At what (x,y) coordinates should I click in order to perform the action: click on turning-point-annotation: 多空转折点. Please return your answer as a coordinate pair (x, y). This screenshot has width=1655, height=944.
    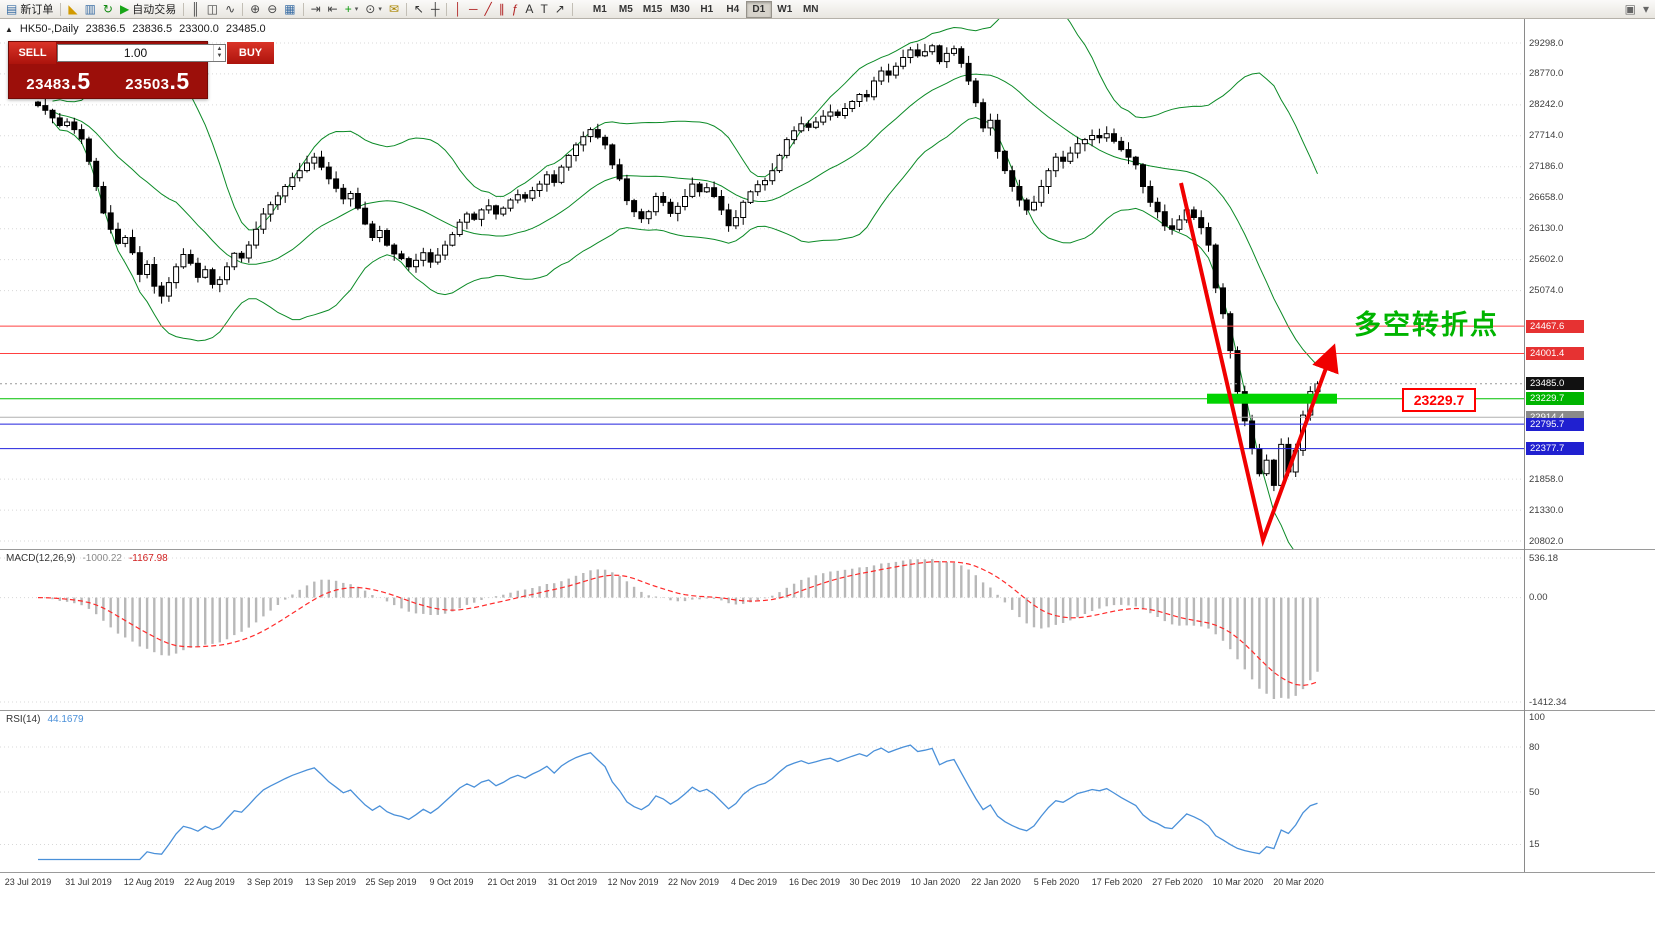
    Looking at the image, I should click on (1426, 325).